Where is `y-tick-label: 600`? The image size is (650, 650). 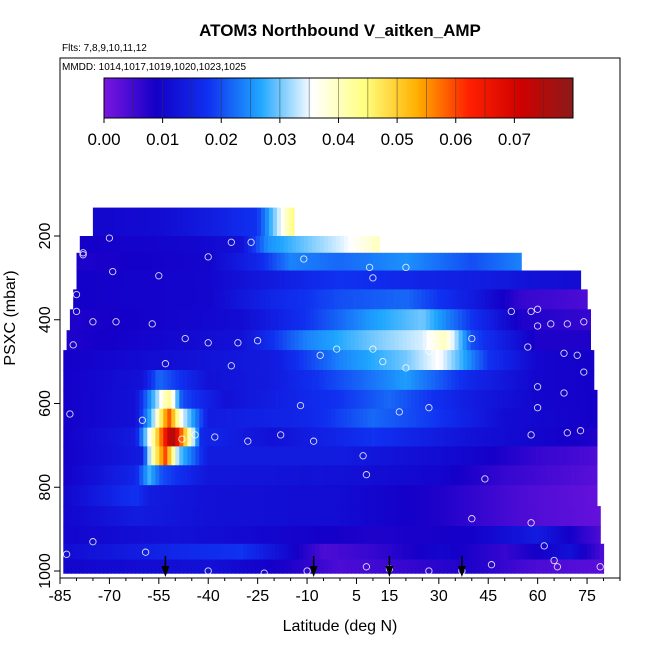
y-tick-label: 600 is located at coordinates (45, 403).